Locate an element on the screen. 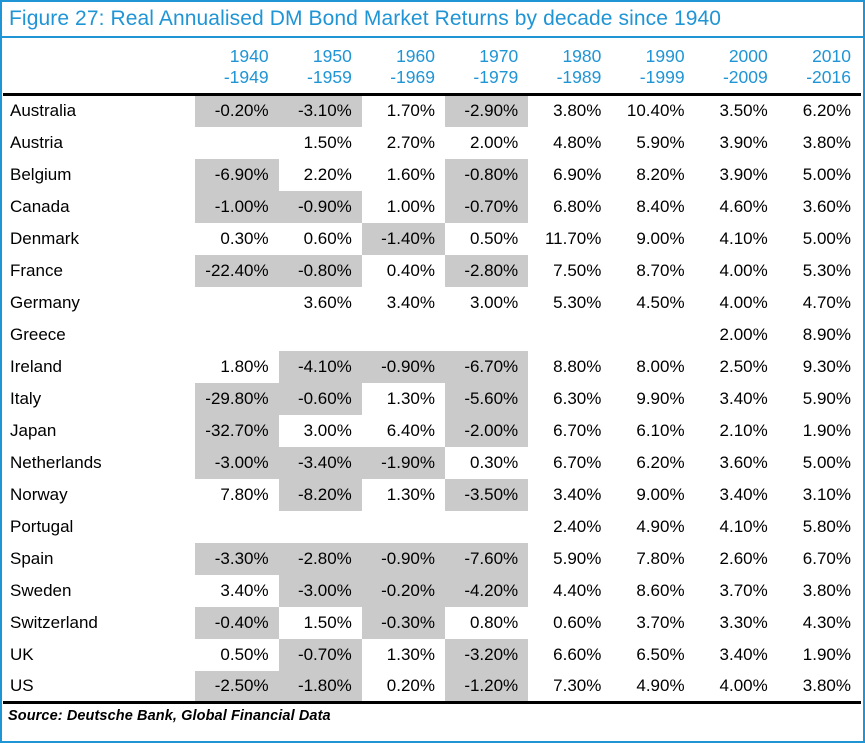  return-cell: 1.30% is located at coordinates (410, 398).